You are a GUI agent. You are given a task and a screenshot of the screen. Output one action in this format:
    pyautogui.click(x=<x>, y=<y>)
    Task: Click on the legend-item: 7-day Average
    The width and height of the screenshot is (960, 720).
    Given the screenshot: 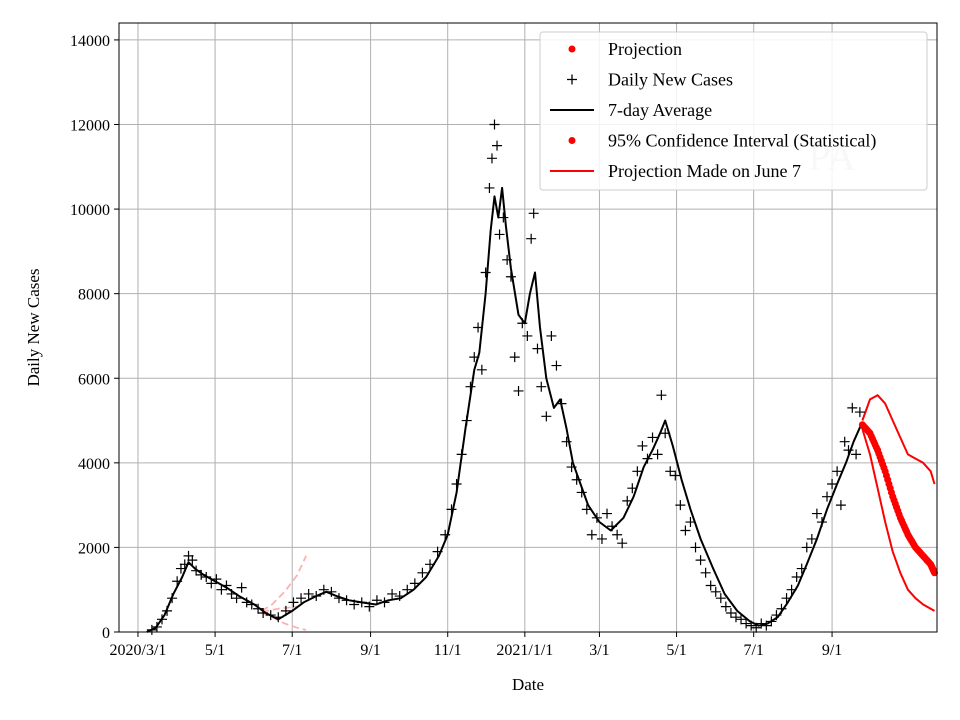 What is the action you would take?
    pyautogui.click(x=631, y=110)
    